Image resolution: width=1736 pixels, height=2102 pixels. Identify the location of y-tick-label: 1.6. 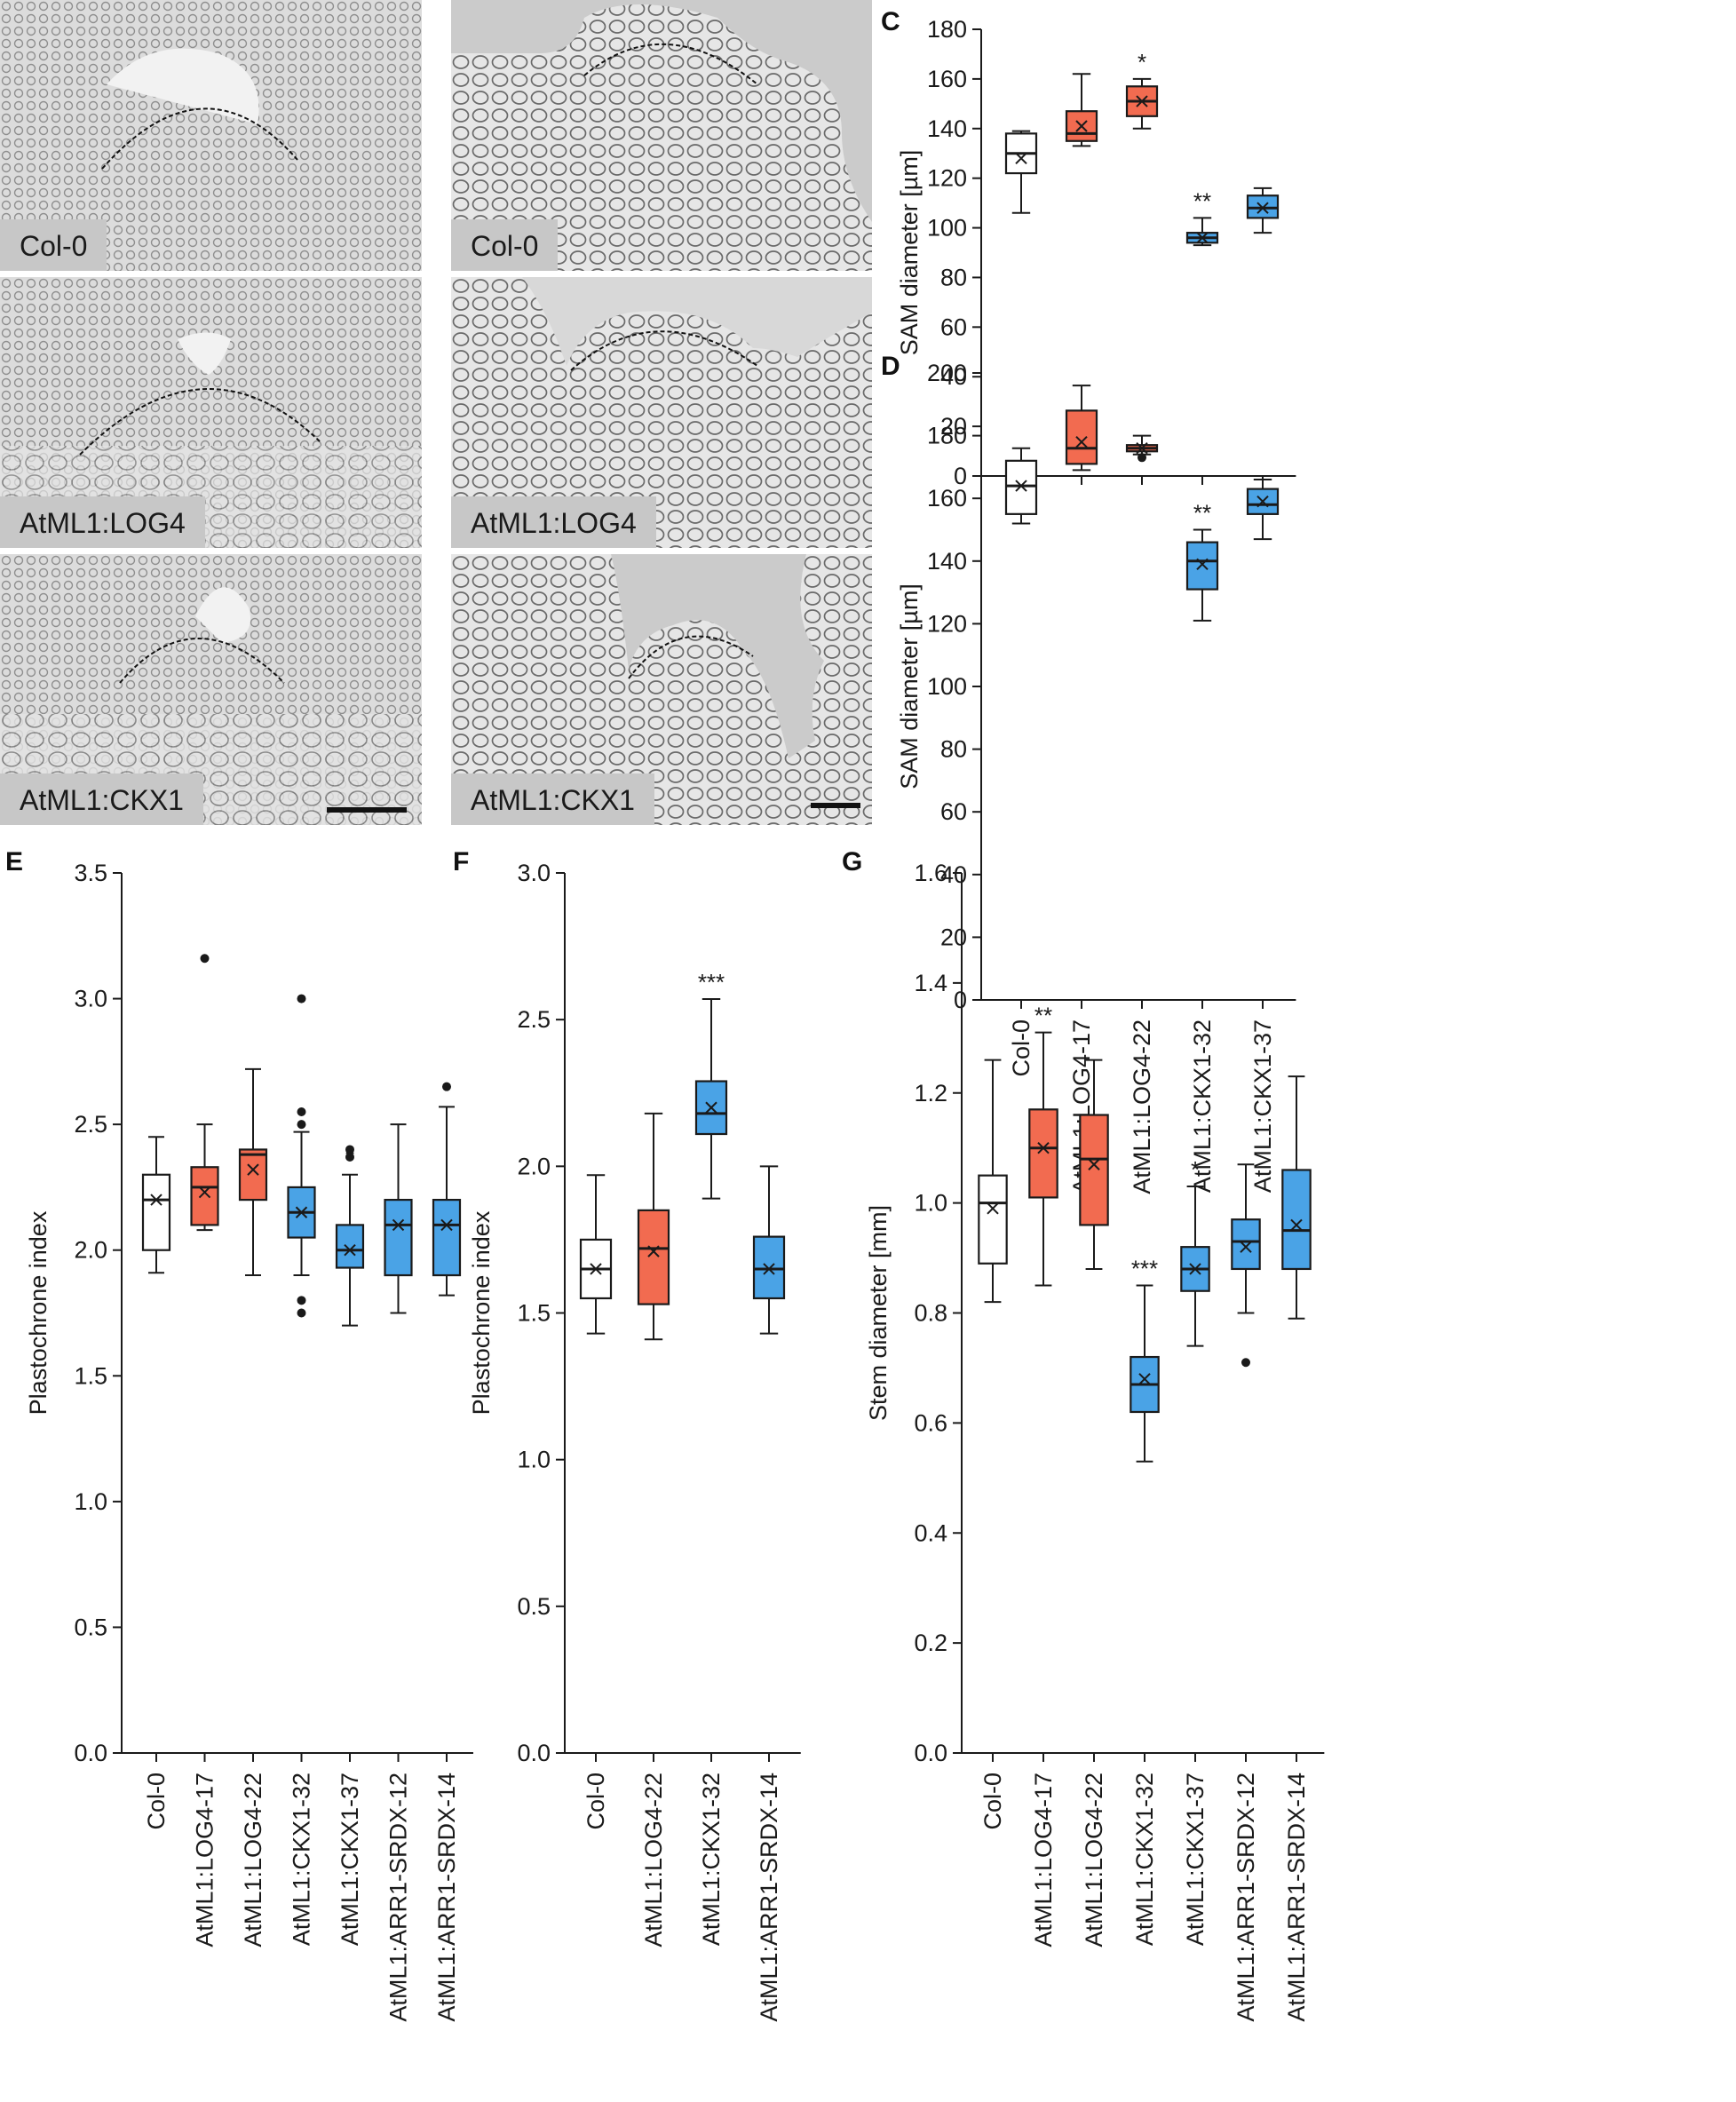
(930, 873).